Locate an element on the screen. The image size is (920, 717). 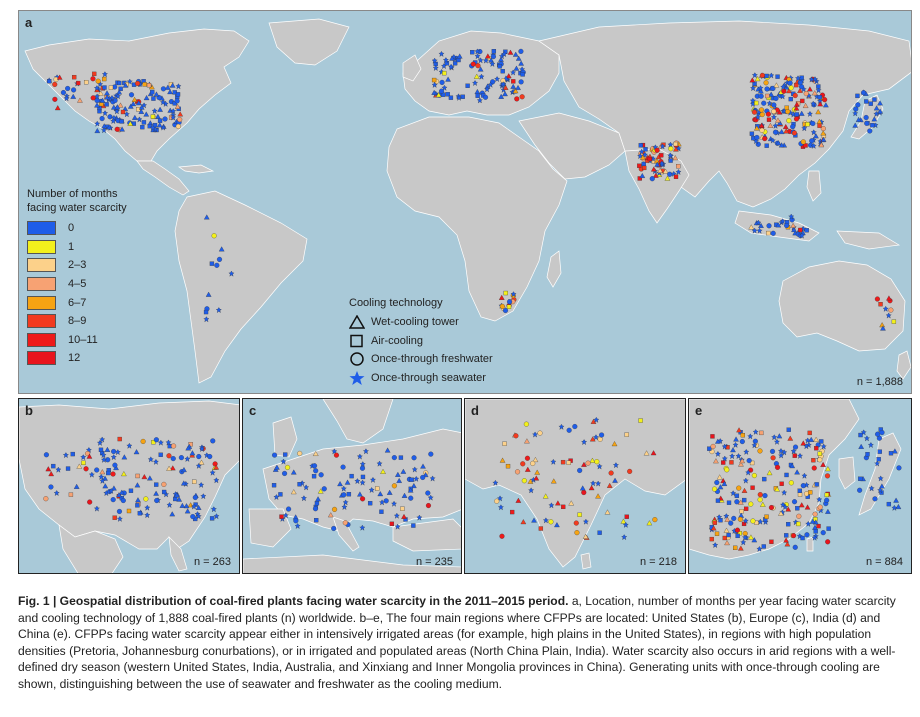
taiwan-shape is located at coordinates (810, 544).